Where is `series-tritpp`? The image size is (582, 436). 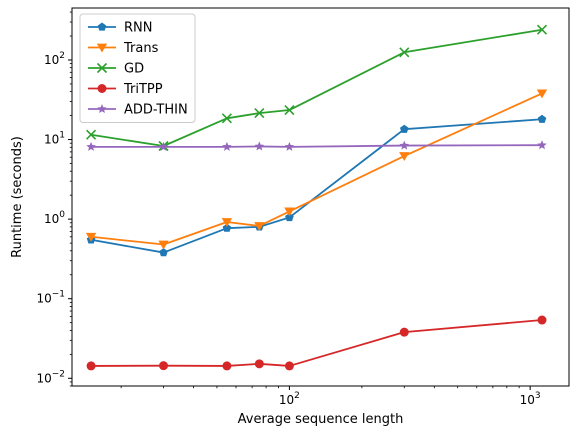 series-tritpp is located at coordinates (316, 343).